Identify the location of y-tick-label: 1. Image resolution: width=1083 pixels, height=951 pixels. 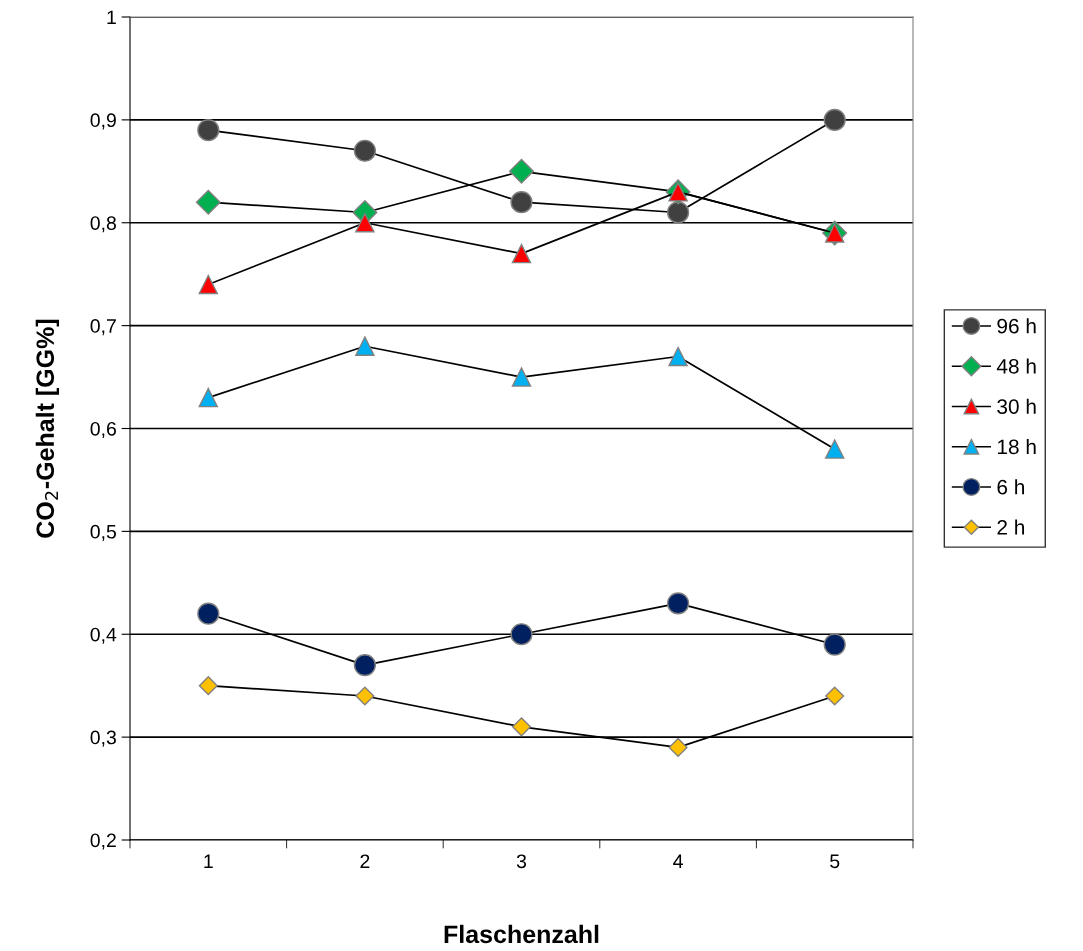
(111, 17).